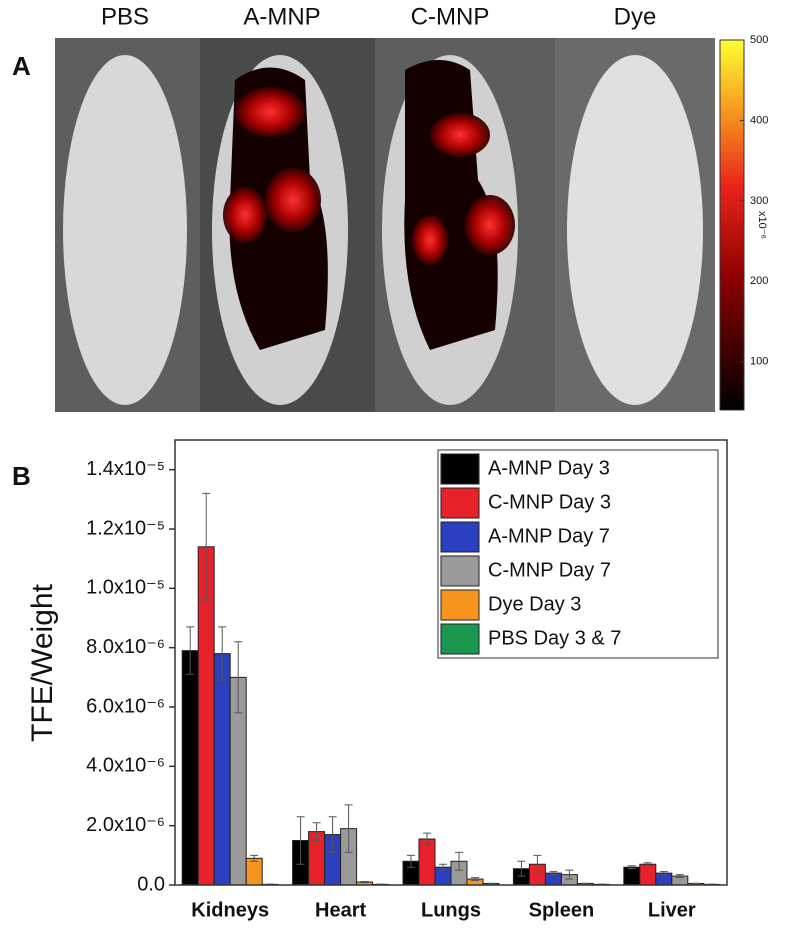 Image resolution: width=800 pixels, height=929 pixels. What do you see at coordinates (125, 766) in the screenshot?
I see `y-tick-label: 4.0x10⁻⁶` at bounding box center [125, 766].